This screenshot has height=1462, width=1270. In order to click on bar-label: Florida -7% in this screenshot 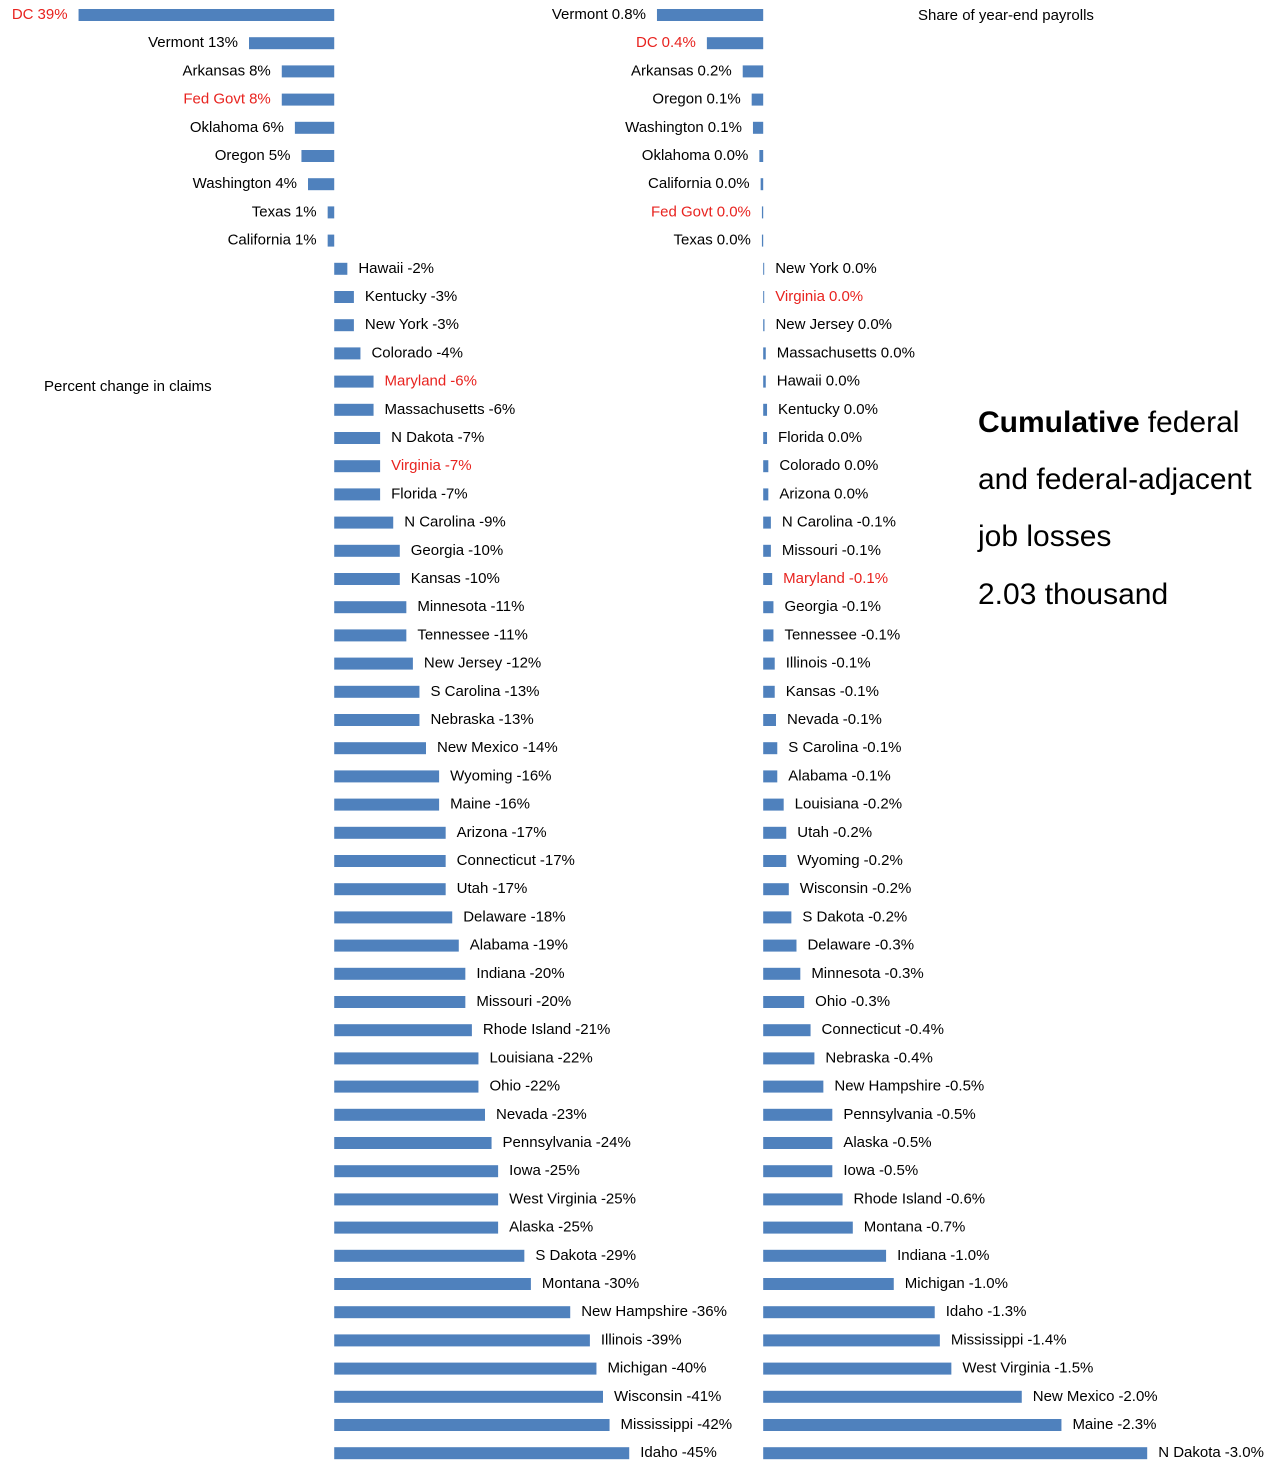, I will do `click(429, 493)`.